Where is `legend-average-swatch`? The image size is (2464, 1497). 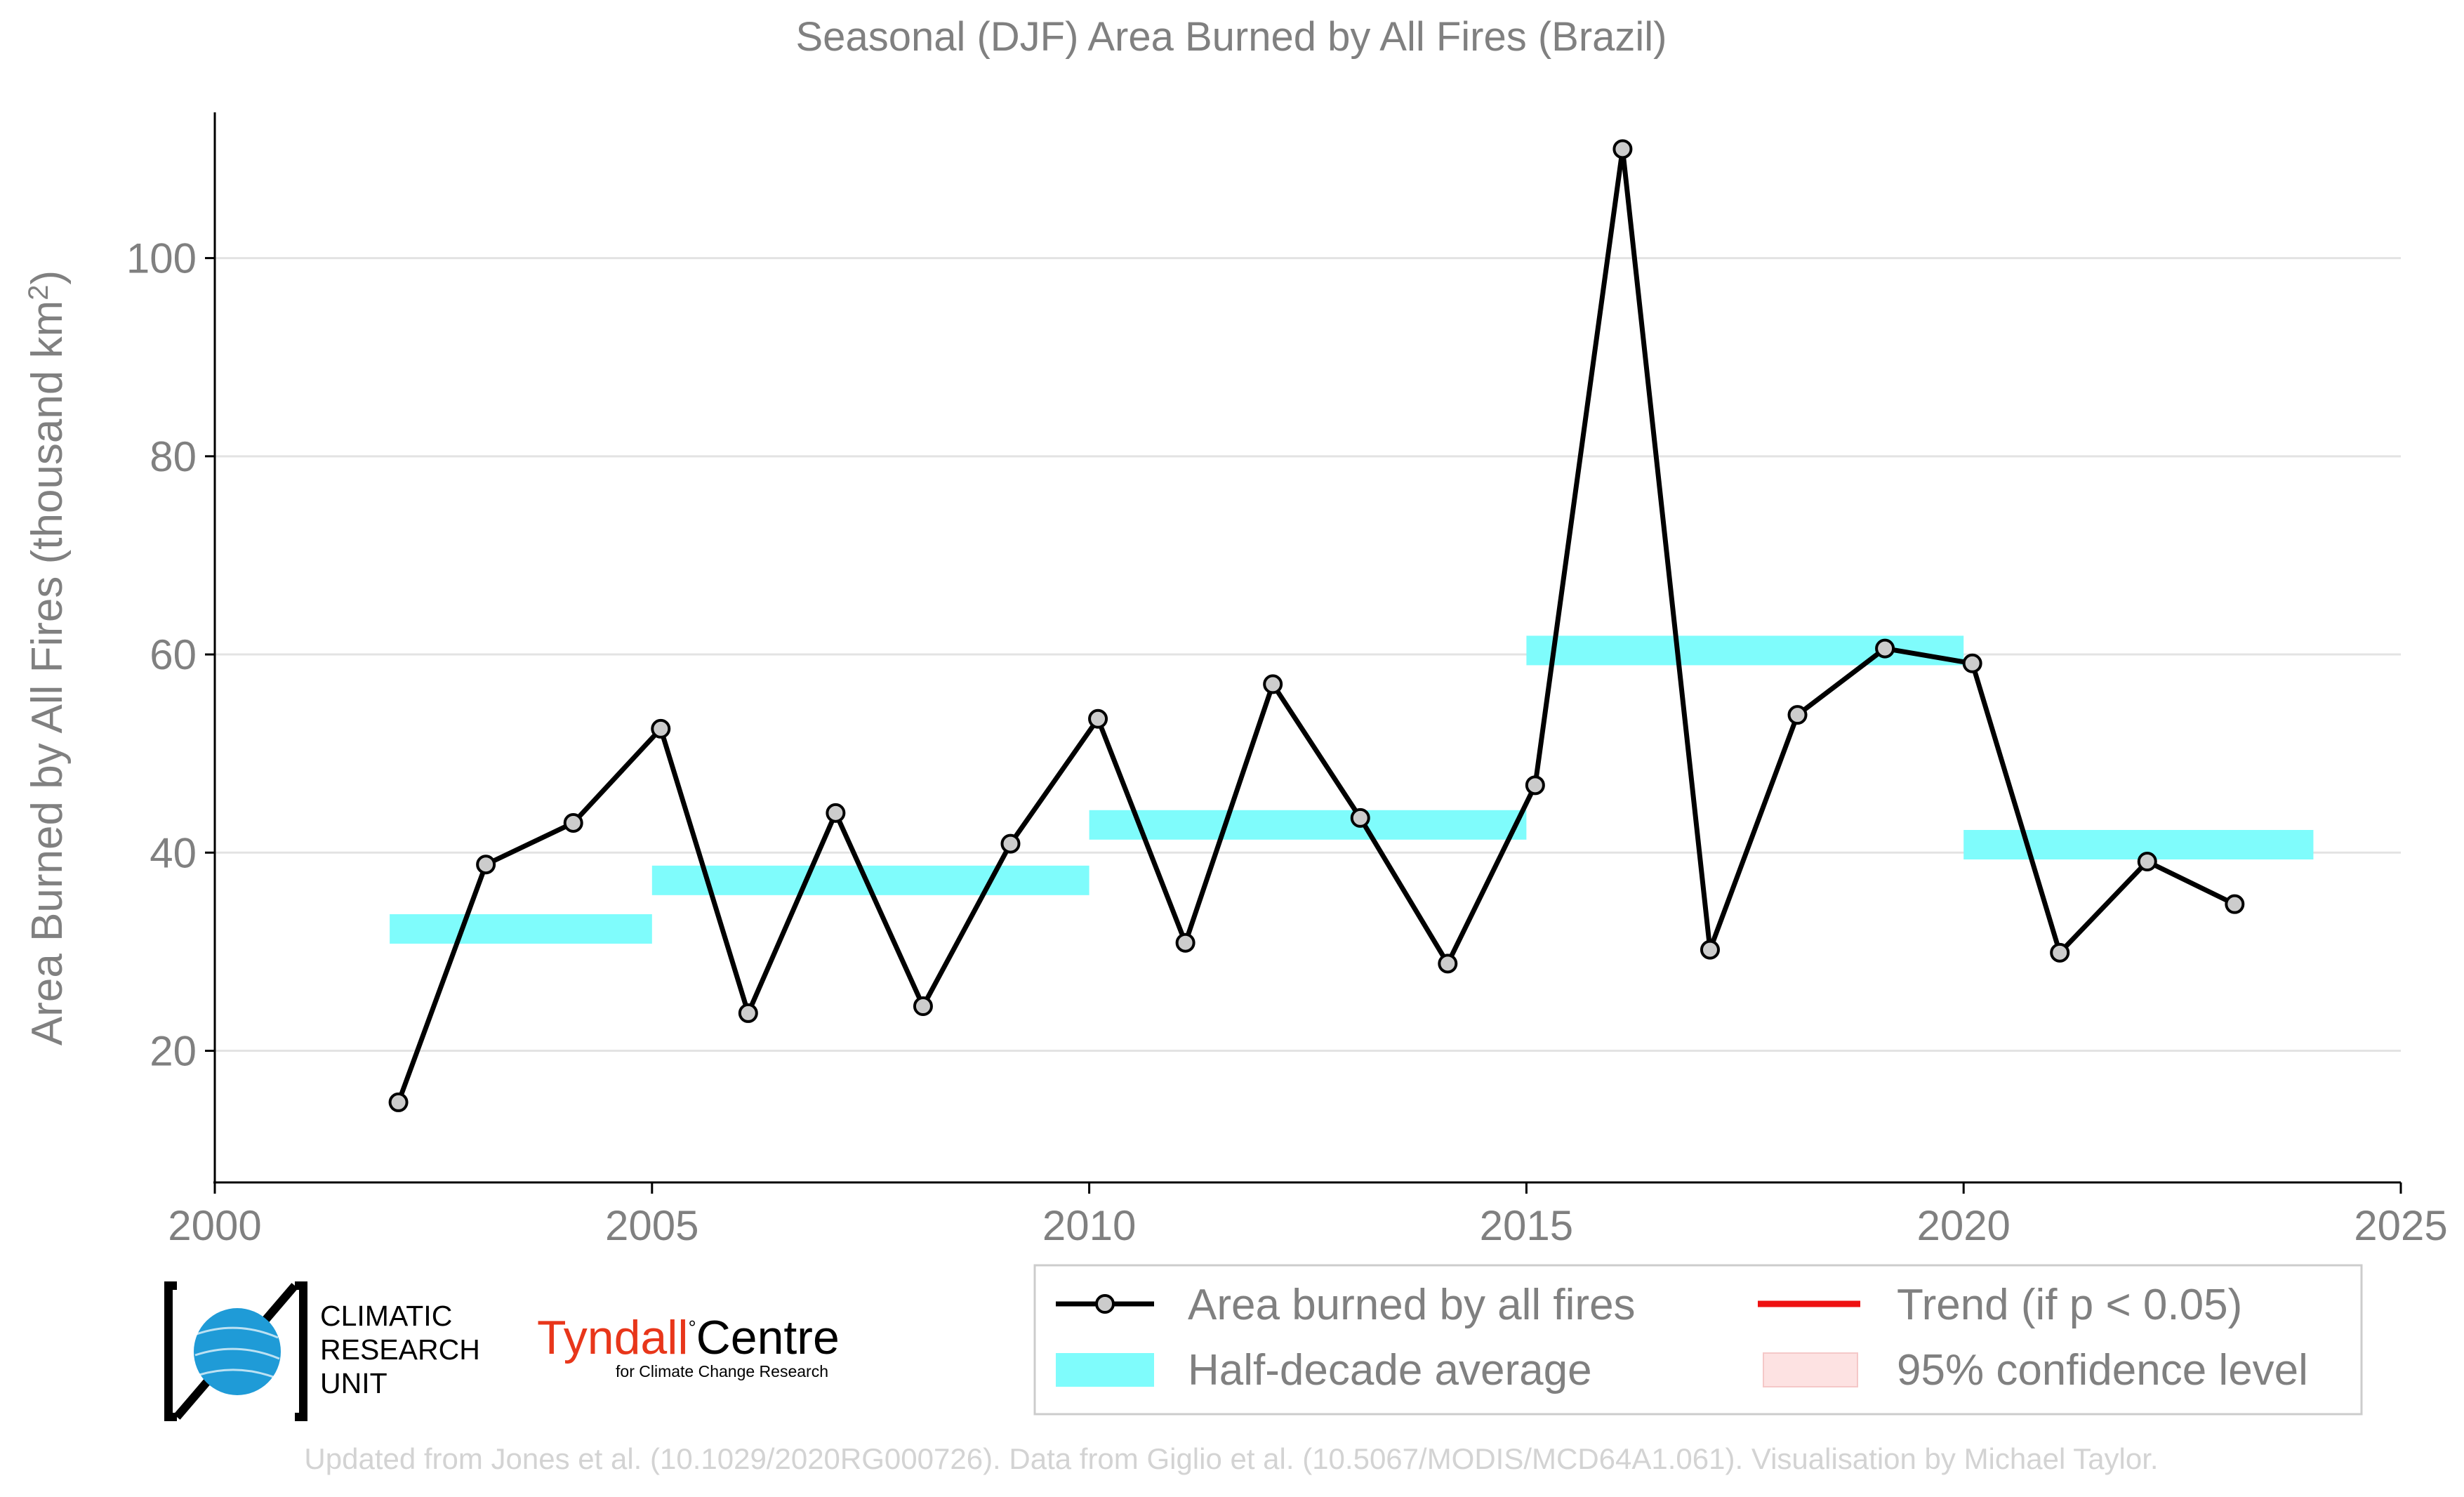
legend-average-swatch is located at coordinates (1105, 1370).